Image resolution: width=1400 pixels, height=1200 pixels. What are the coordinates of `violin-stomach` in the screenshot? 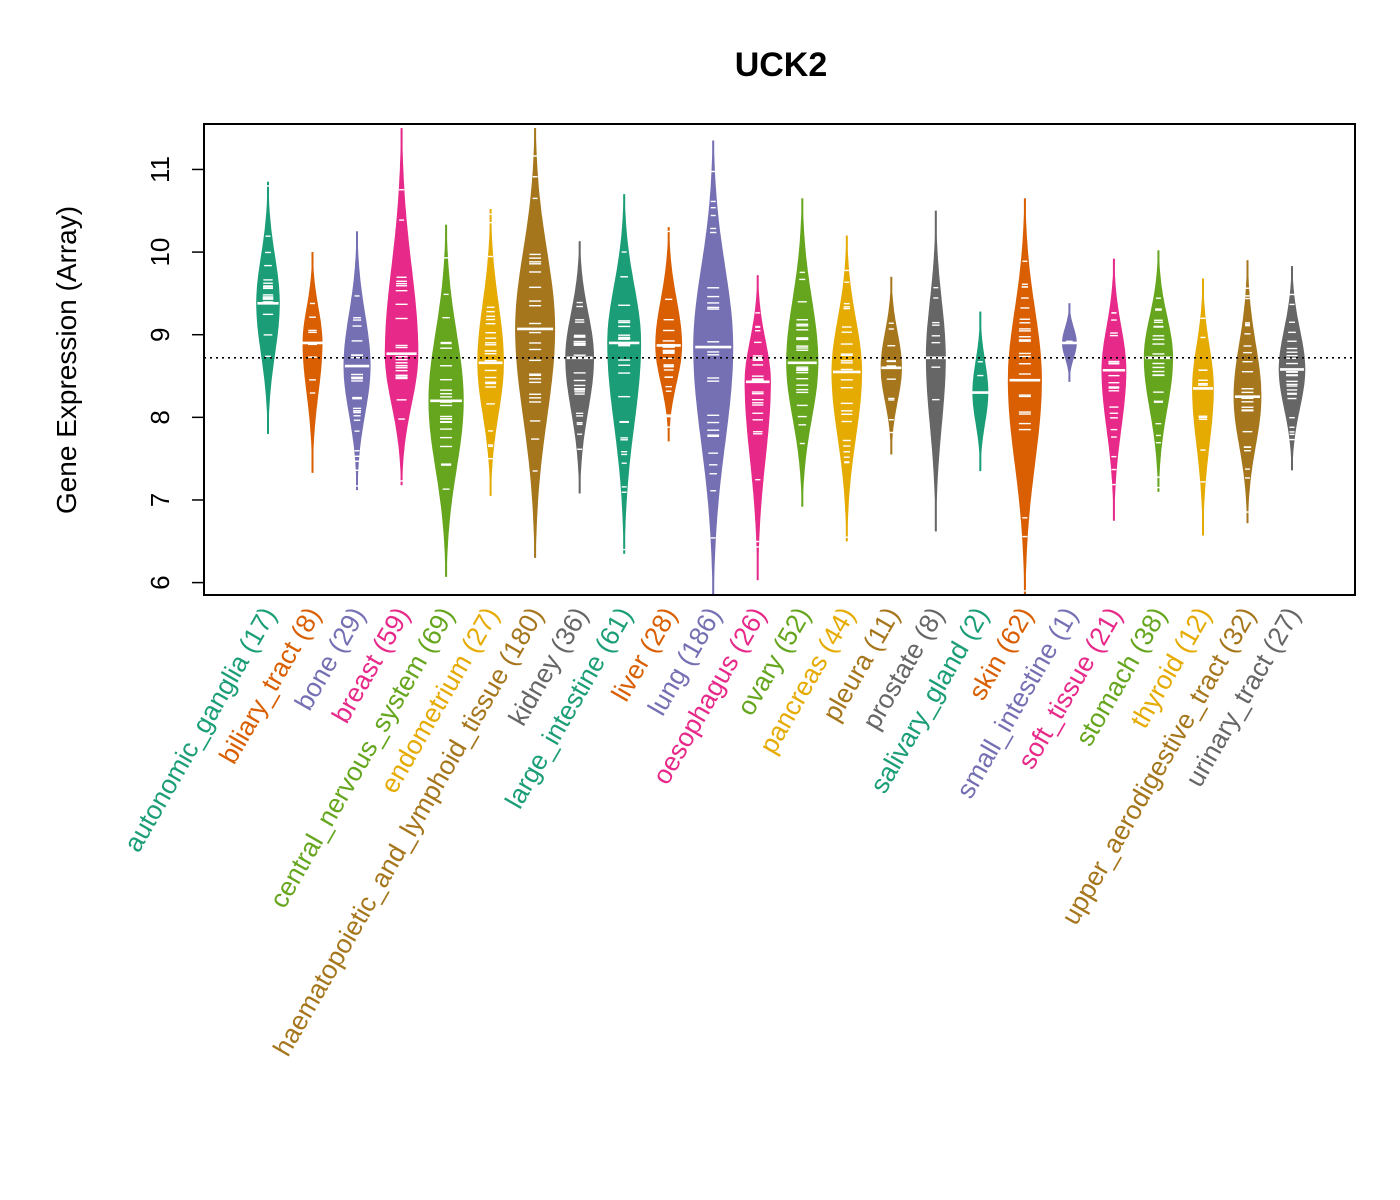 It's located at (1158, 371).